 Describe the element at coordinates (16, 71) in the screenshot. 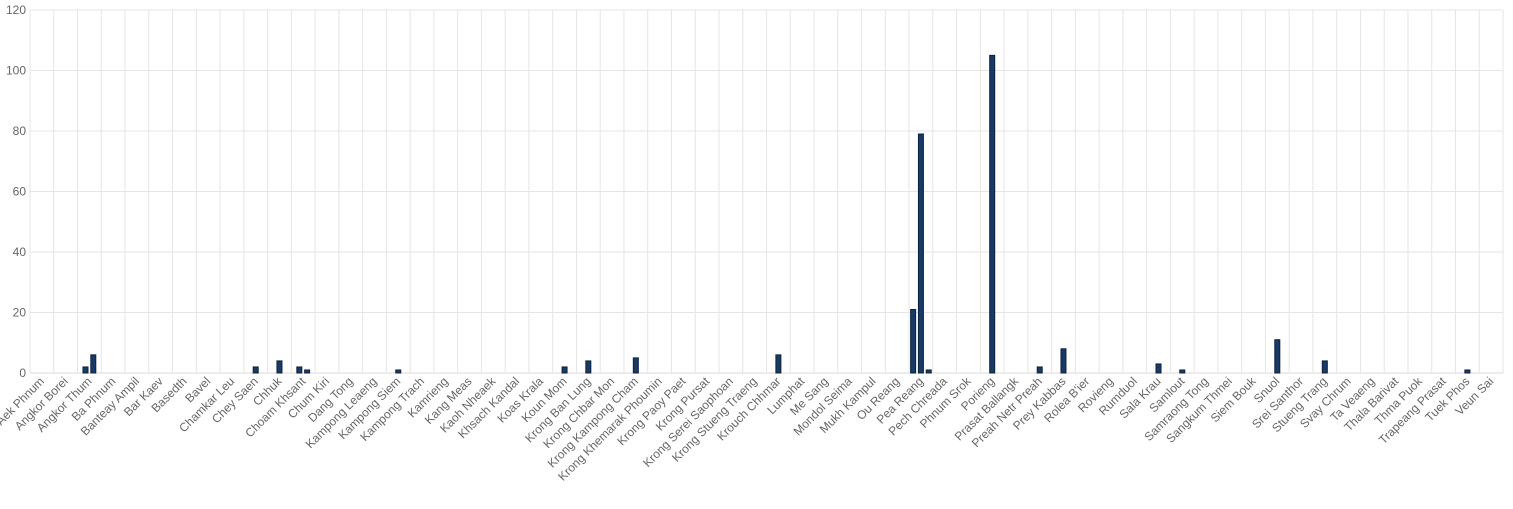

I see `y-tick-label: 100` at that location.